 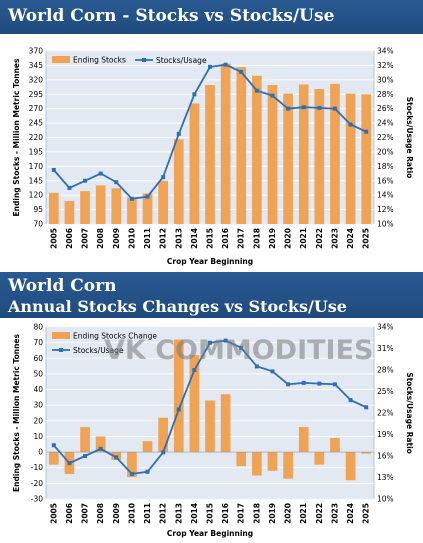 What do you see at coordinates (350, 513) in the screenshot?
I see `x-tick-label: 2024` at bounding box center [350, 513].